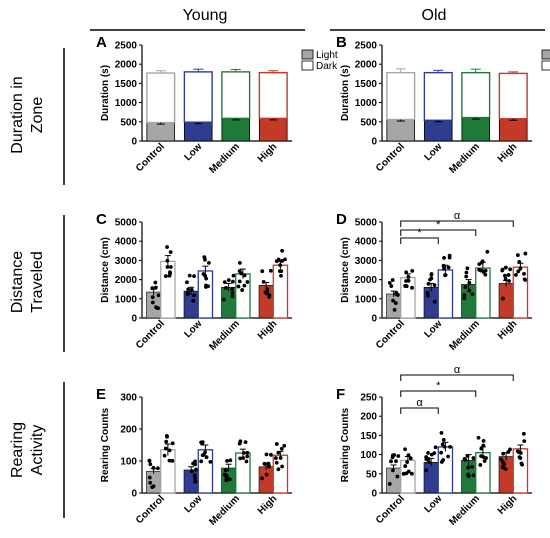 The width and height of the screenshot is (550, 538). What do you see at coordinates (150, 157) in the screenshot?
I see `x-tick-label: Control` at bounding box center [150, 157].